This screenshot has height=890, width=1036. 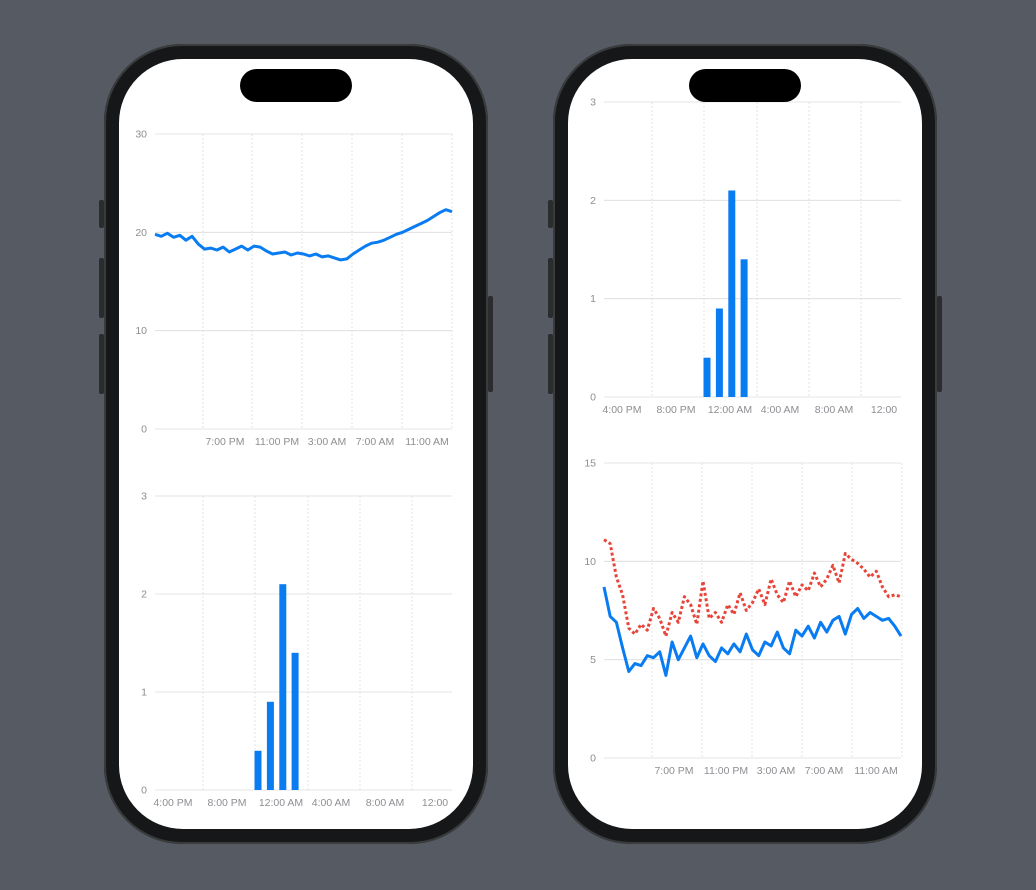 I want to click on y-tick-label: 20, so click(x=141, y=233).